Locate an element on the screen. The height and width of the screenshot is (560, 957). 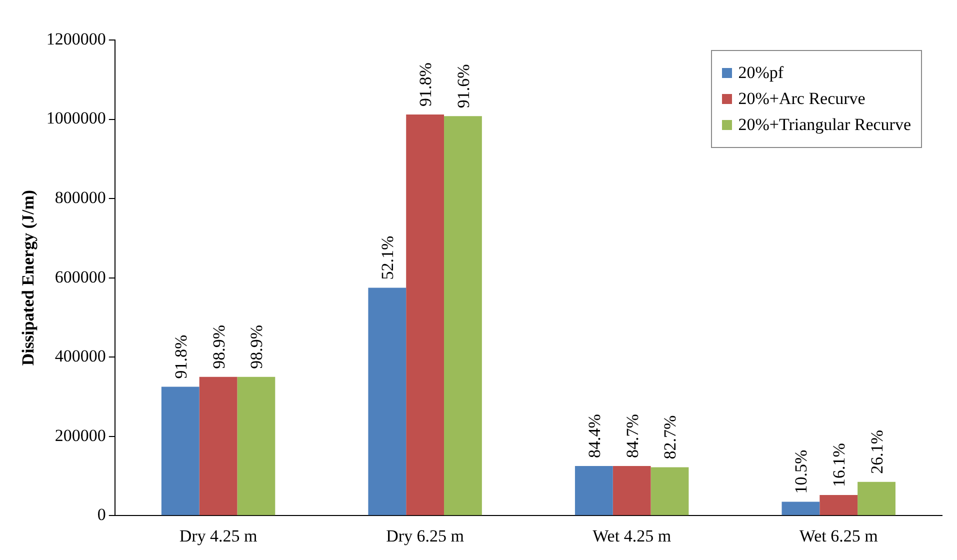
y-tick-label: 1200000 is located at coordinates (76, 38).